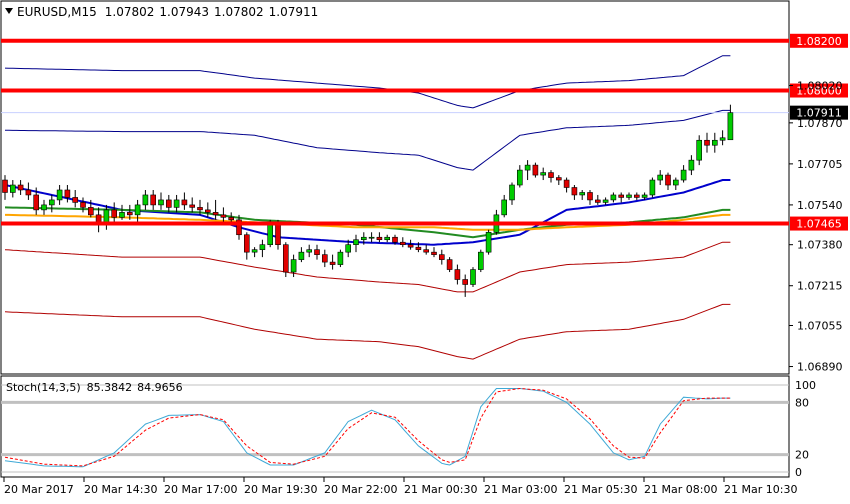  What do you see at coordinates (9, 11) in the screenshot?
I see `triangle-down-icon` at bounding box center [9, 11].